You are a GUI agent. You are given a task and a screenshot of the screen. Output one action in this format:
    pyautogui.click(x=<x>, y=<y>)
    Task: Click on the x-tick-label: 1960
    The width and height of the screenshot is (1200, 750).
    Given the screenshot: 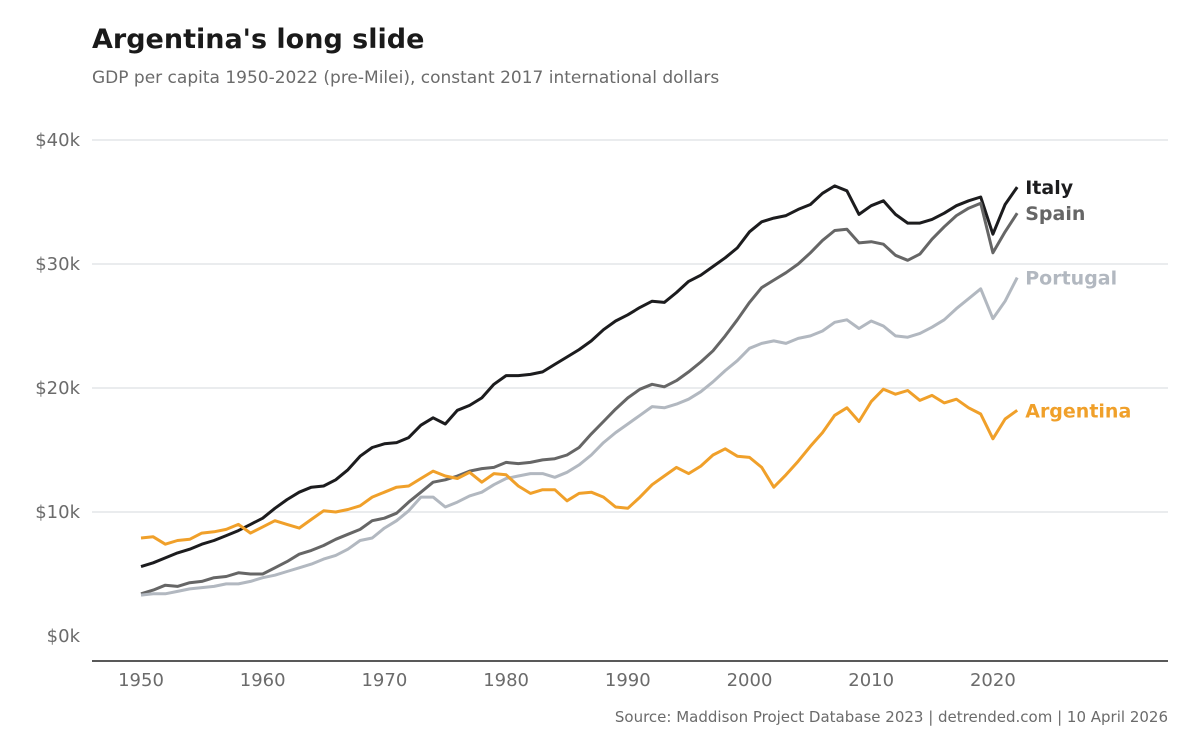 What is the action you would take?
    pyautogui.click(x=263, y=680)
    